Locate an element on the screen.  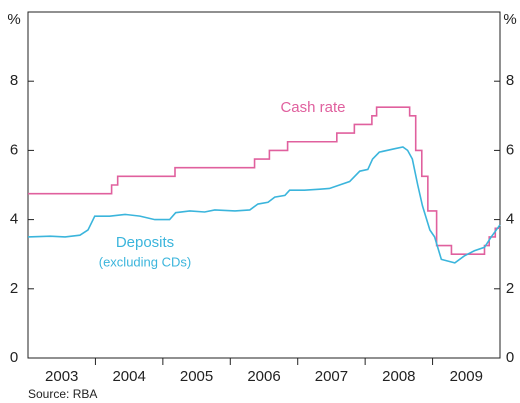
y-axis-unit: % is located at coordinates (13, 19).